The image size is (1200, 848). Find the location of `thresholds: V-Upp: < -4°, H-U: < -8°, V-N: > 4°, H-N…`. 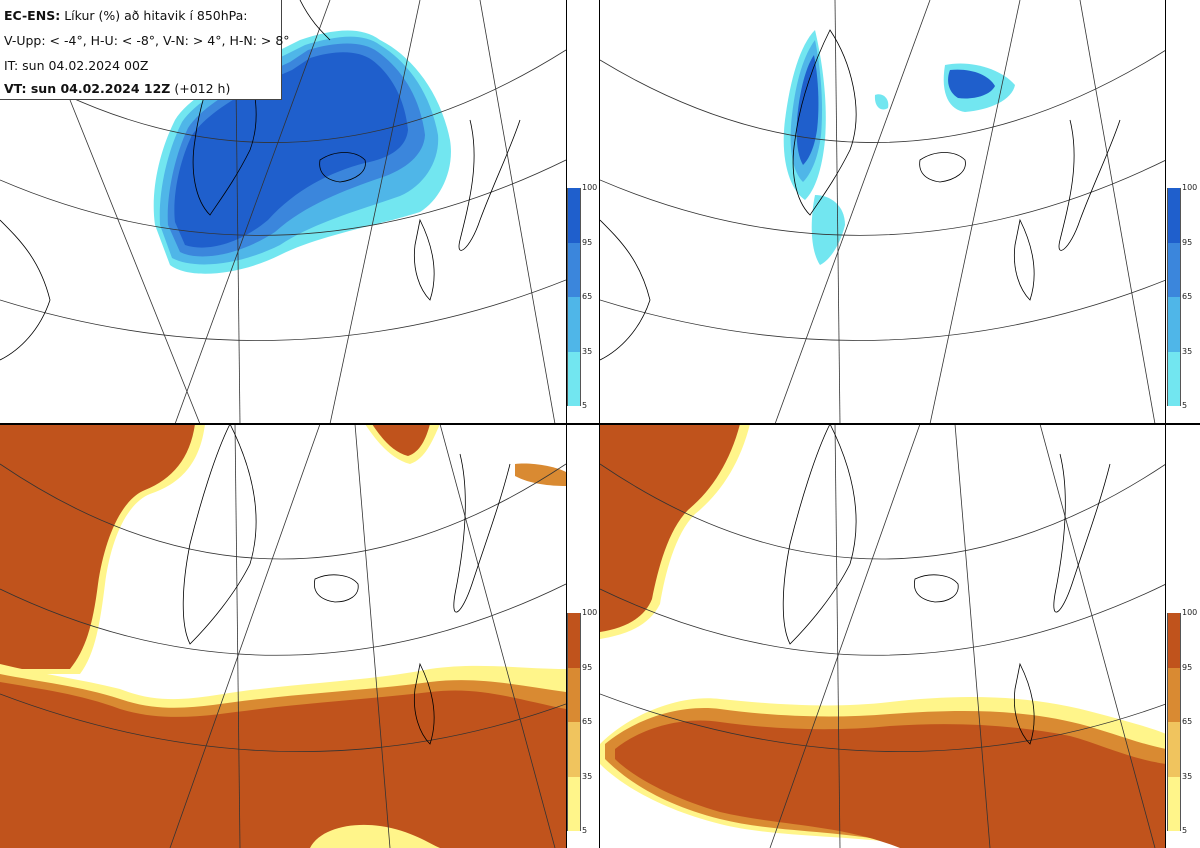

thresholds: V-Upp: < -4°, H-U: < -8°, V-N: > 4°, H-N… is located at coordinates (147, 40).